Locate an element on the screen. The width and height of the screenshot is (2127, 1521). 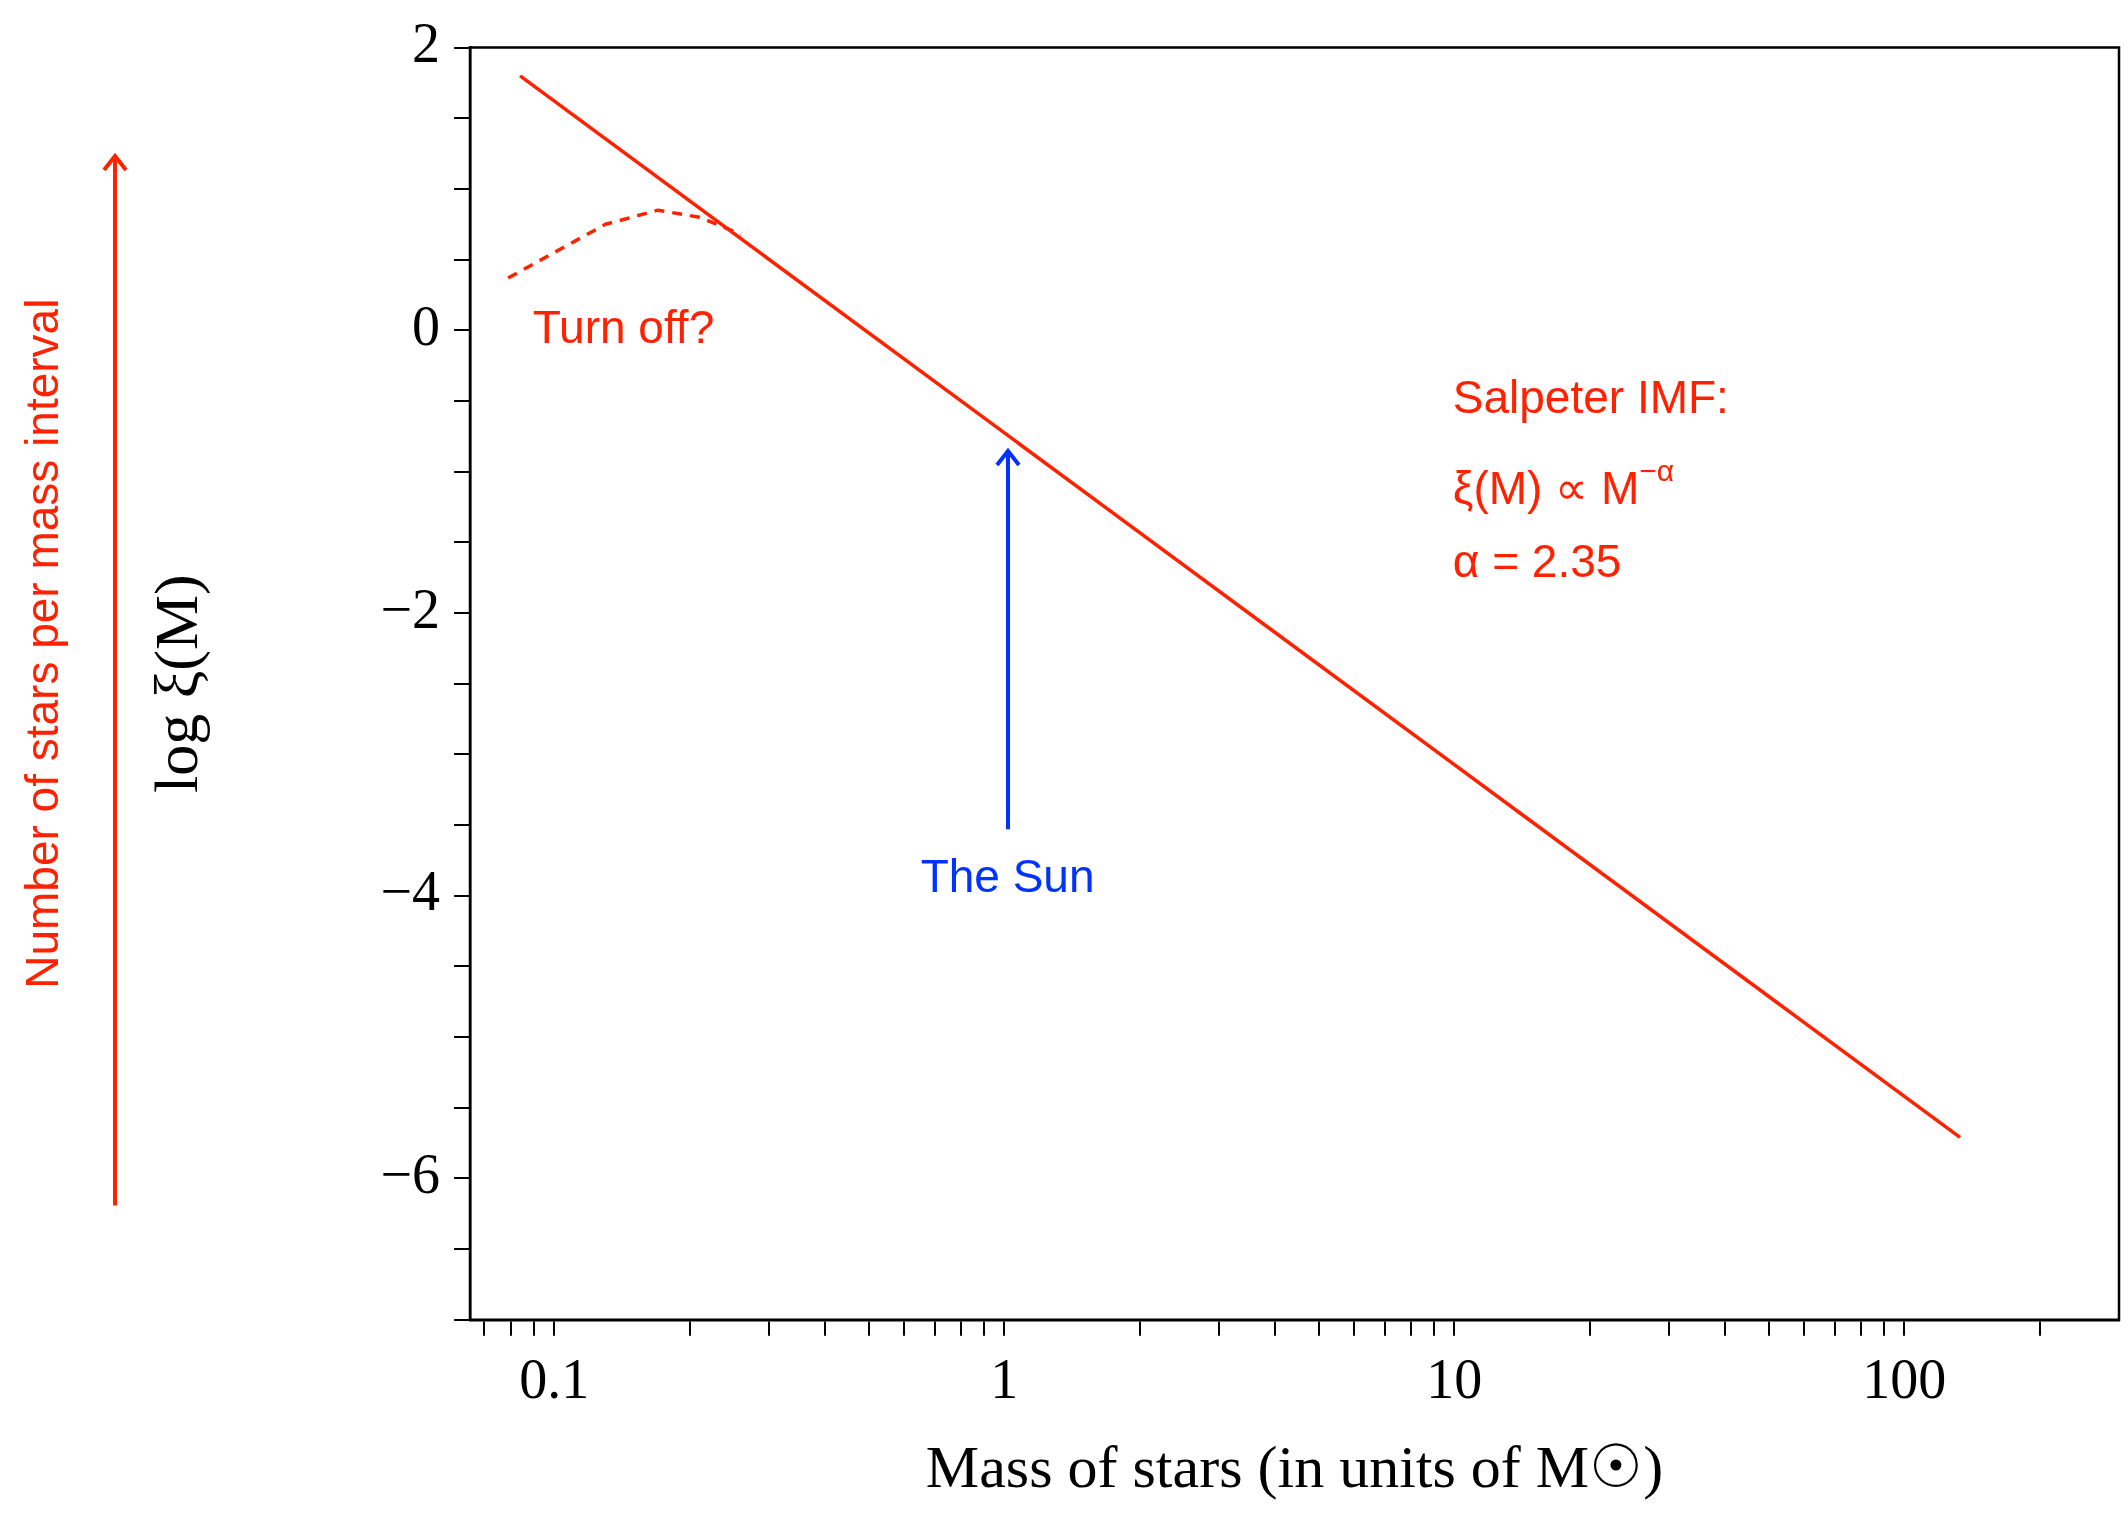
annotation: Turn off? is located at coordinates (623, 326).